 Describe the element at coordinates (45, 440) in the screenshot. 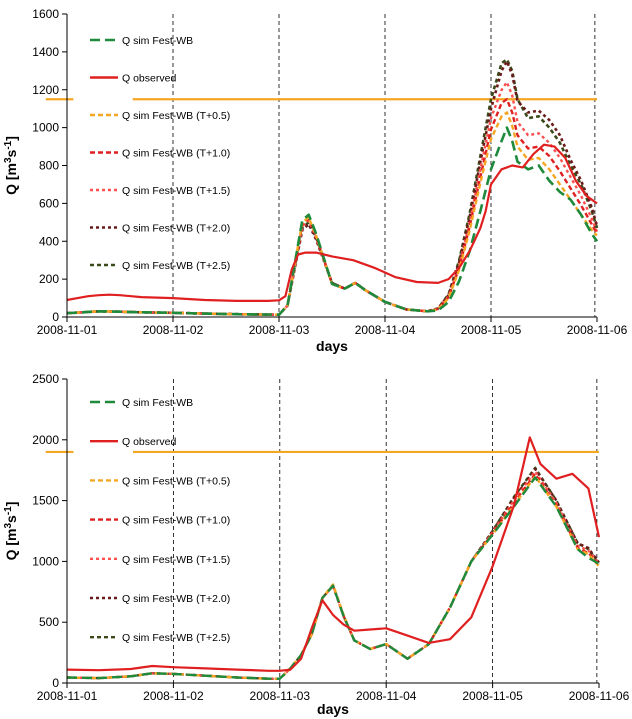

I see `y-tick-label: 2000` at that location.